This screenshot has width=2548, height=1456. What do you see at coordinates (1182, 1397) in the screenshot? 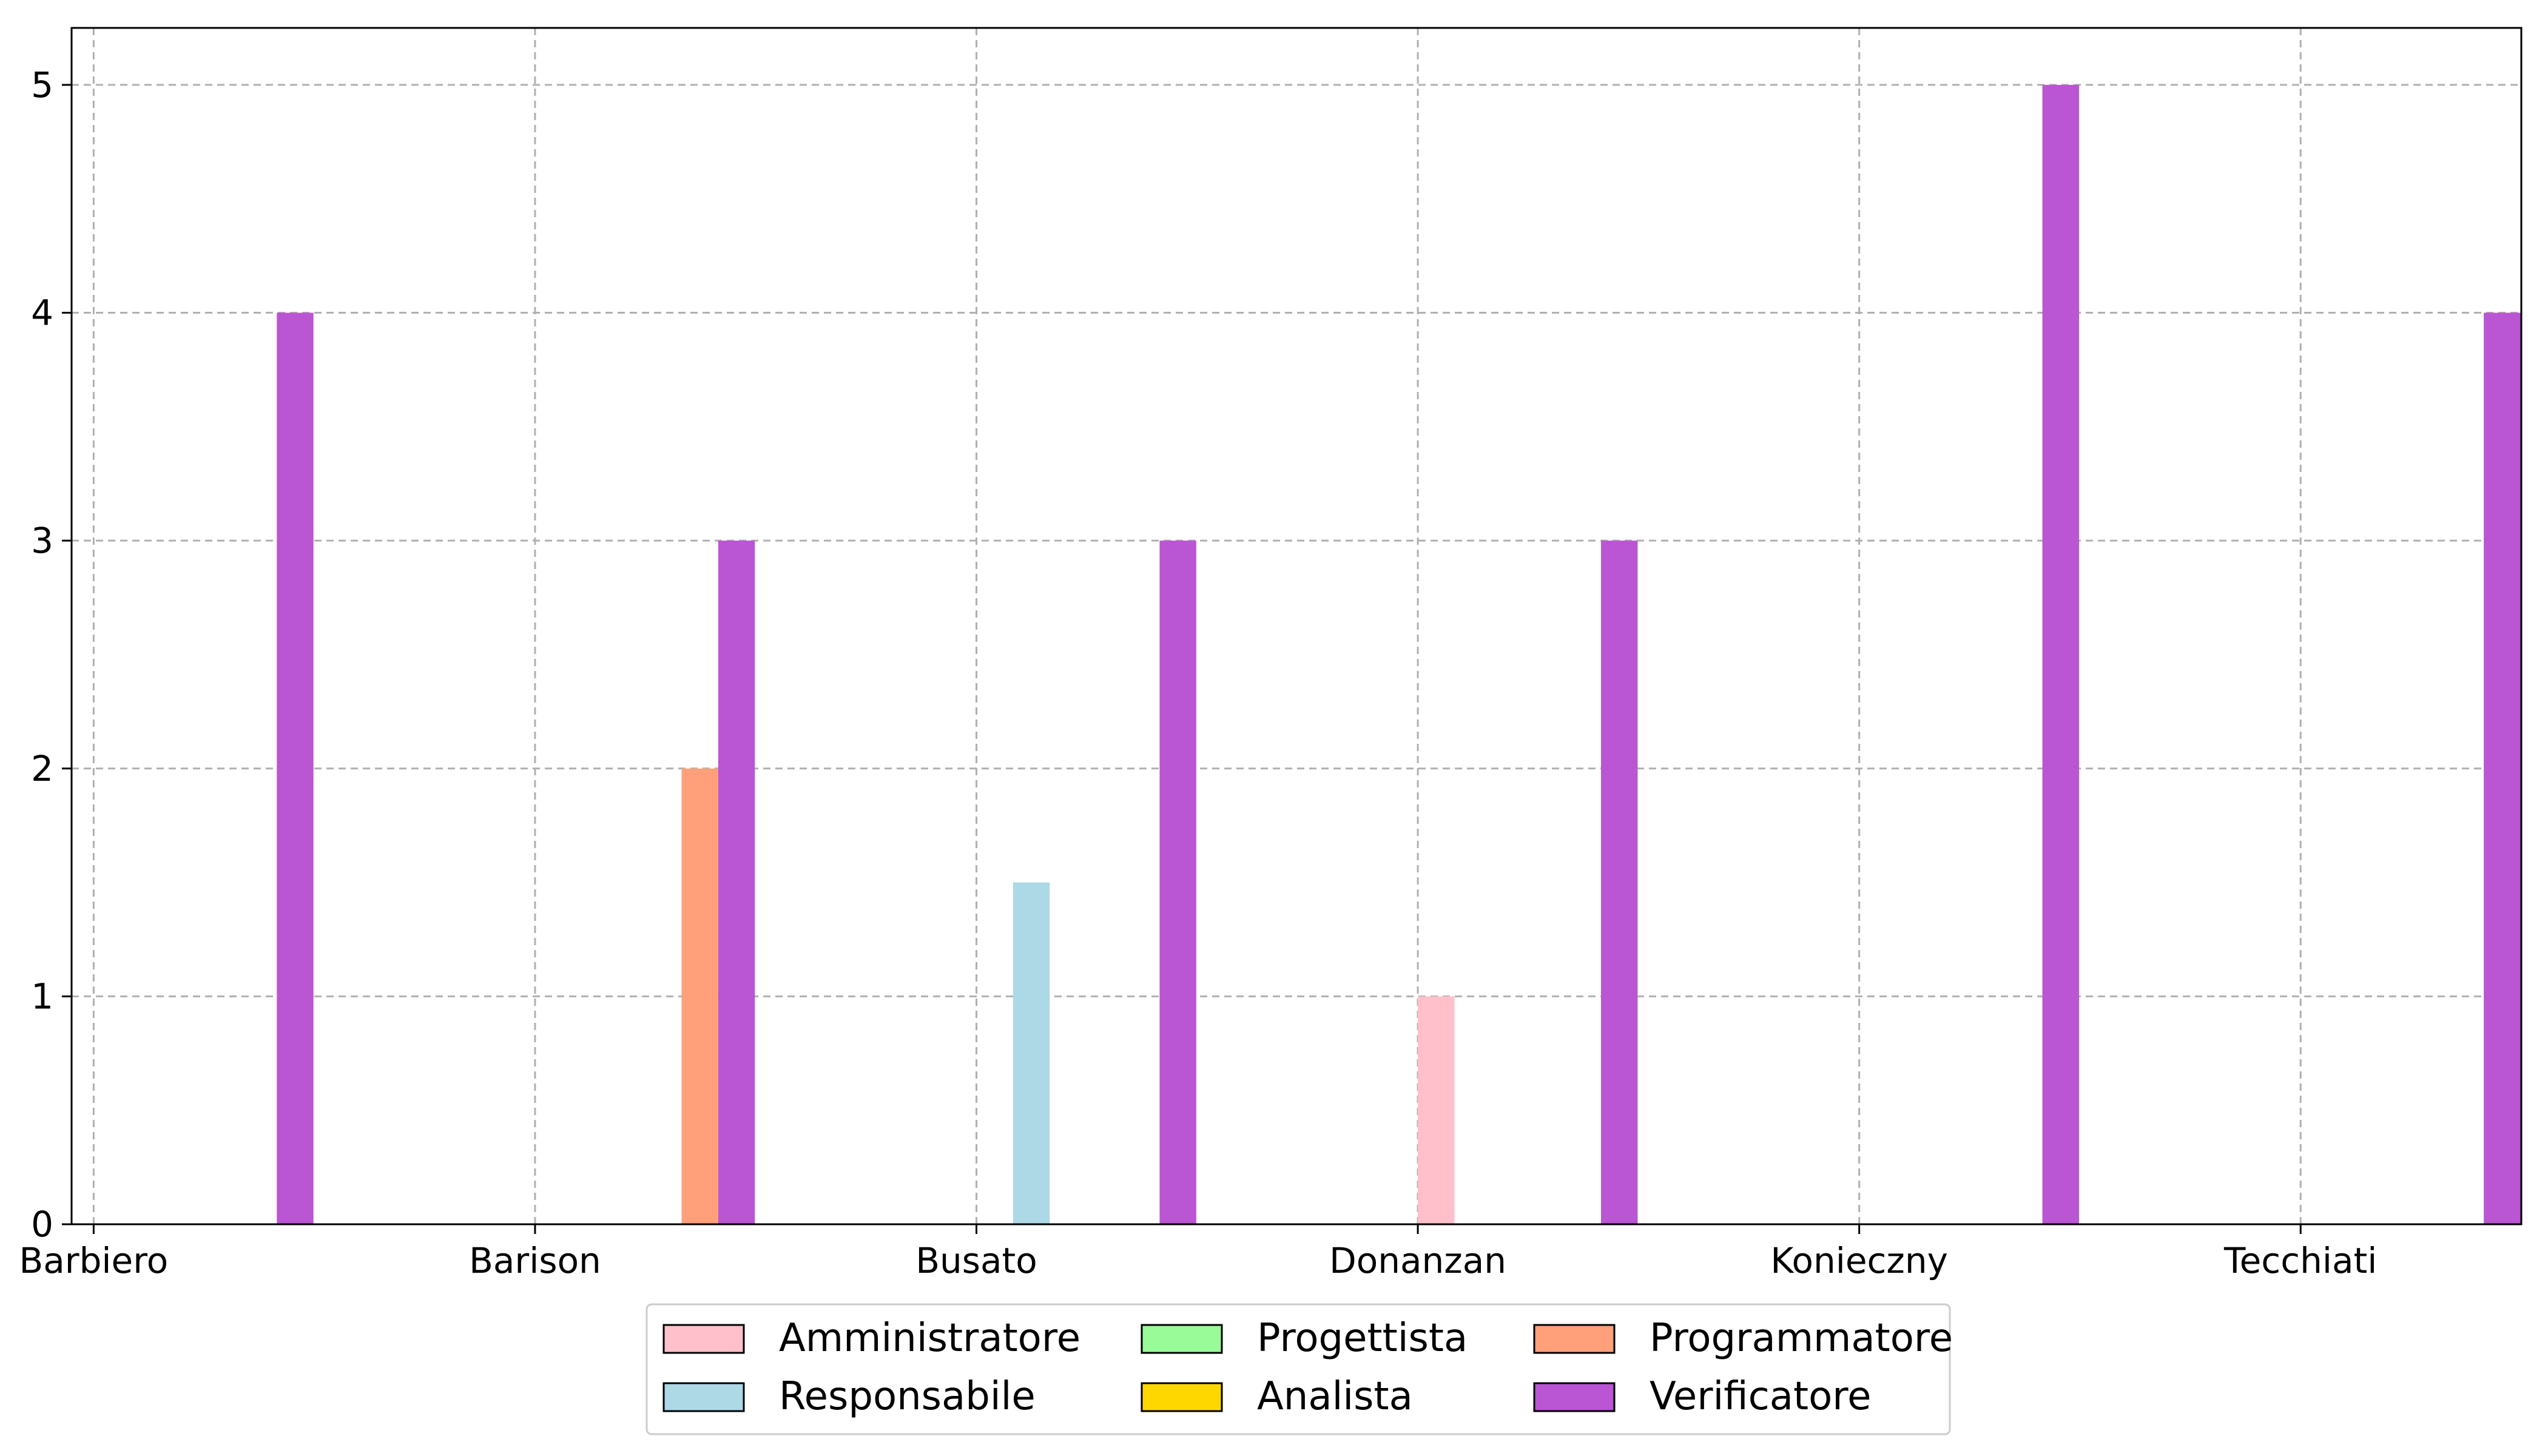
I see `legend-swatch-analista` at bounding box center [1182, 1397].